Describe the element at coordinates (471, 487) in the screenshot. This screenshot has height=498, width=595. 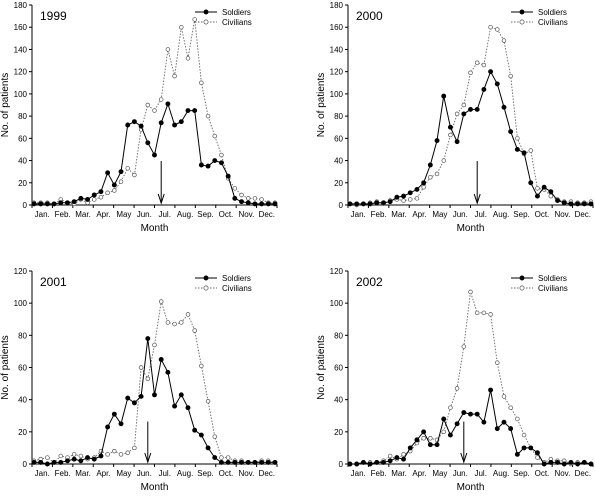
I see `x-axis-label: Month` at that location.